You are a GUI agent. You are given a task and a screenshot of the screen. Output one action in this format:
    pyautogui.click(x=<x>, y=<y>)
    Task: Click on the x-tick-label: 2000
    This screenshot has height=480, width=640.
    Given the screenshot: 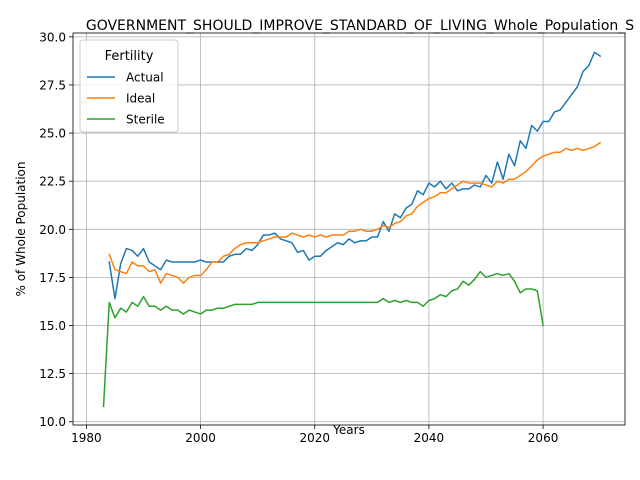 What is the action you would take?
    pyautogui.click(x=200, y=438)
    